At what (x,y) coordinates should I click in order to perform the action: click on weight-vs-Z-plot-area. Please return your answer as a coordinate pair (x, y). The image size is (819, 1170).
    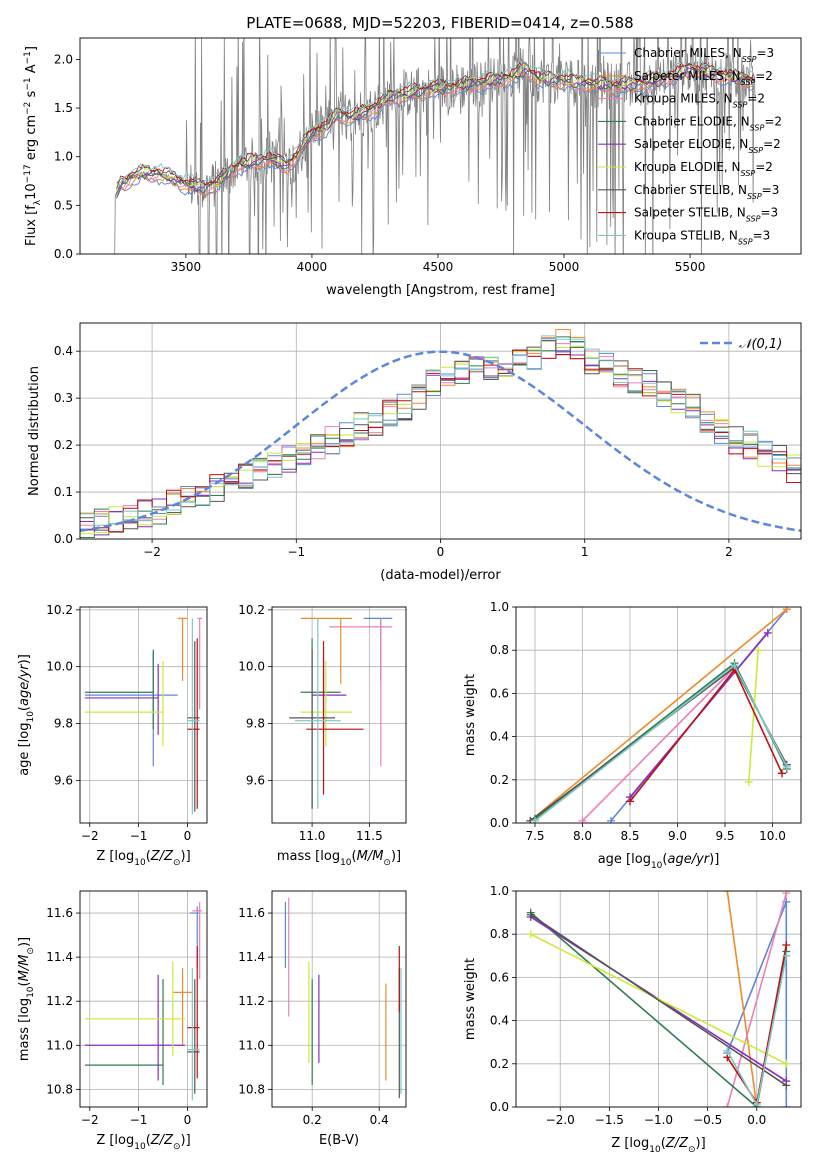
    Looking at the image, I should click on (658, 999).